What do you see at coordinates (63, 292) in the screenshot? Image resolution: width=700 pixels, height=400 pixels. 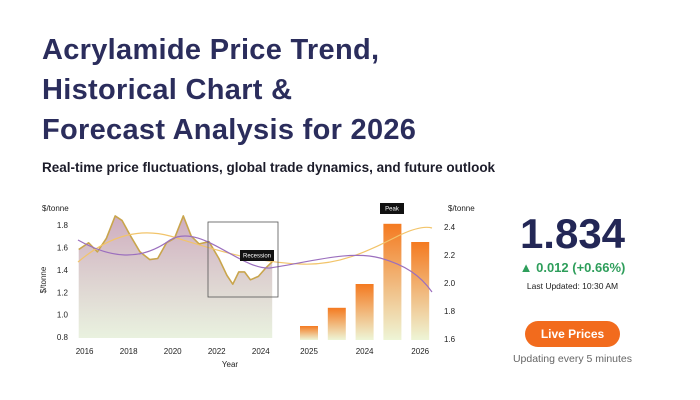 I see `y-tick-label: 1.2` at bounding box center [63, 292].